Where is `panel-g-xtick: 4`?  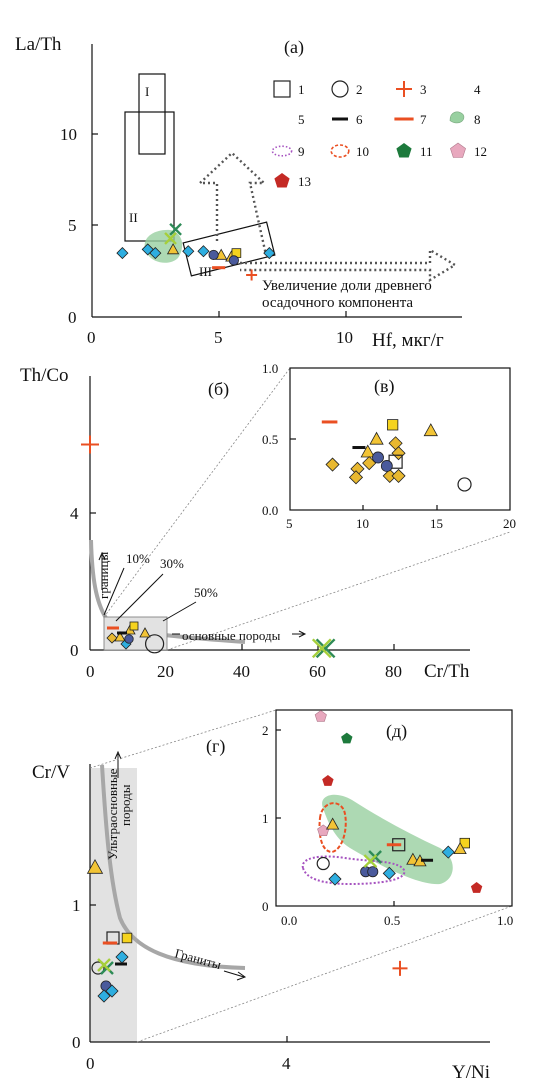
panel-g-xtick: 4 is located at coordinates (286, 1063).